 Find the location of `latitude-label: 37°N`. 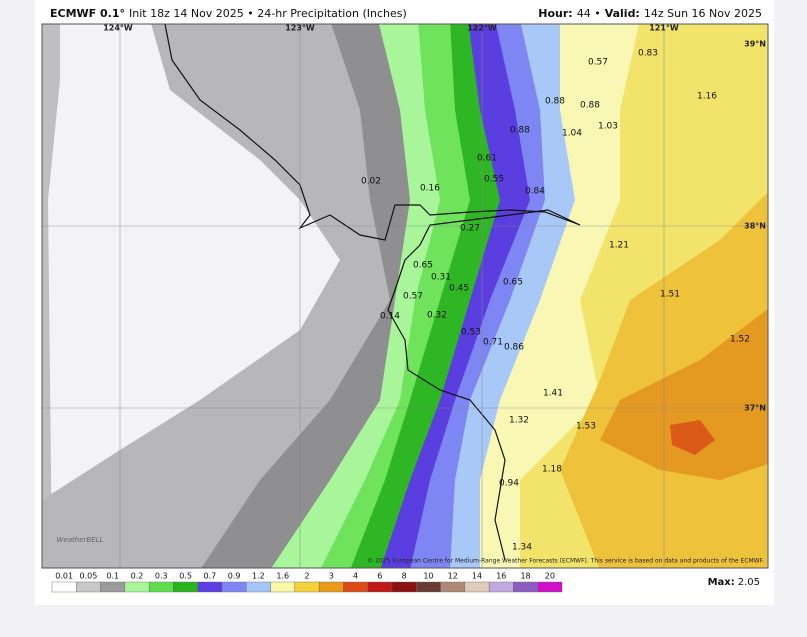

latitude-label: 37°N is located at coordinates (755, 408).